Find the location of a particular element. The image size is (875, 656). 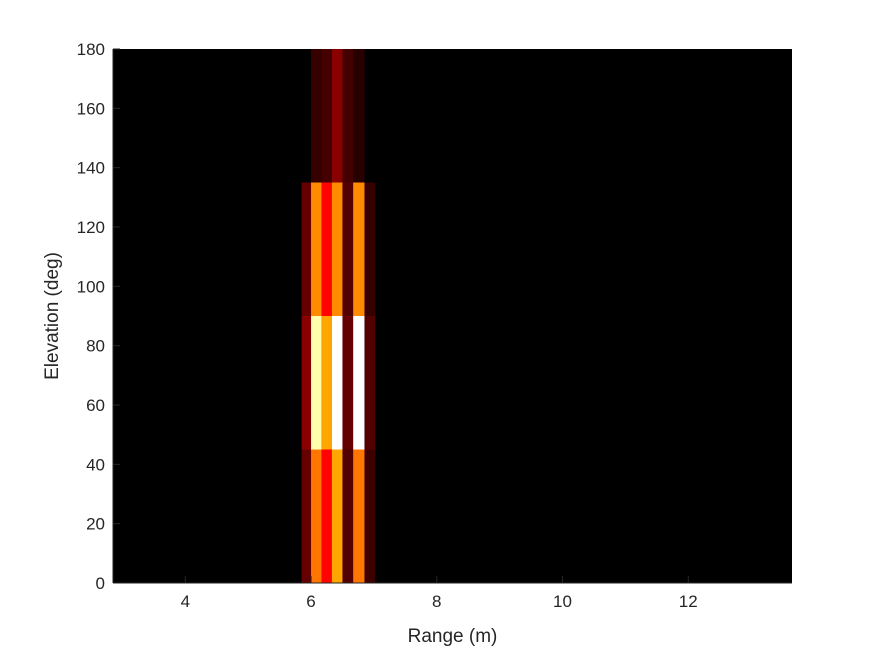

heatmap-cells is located at coordinates (338, 316).